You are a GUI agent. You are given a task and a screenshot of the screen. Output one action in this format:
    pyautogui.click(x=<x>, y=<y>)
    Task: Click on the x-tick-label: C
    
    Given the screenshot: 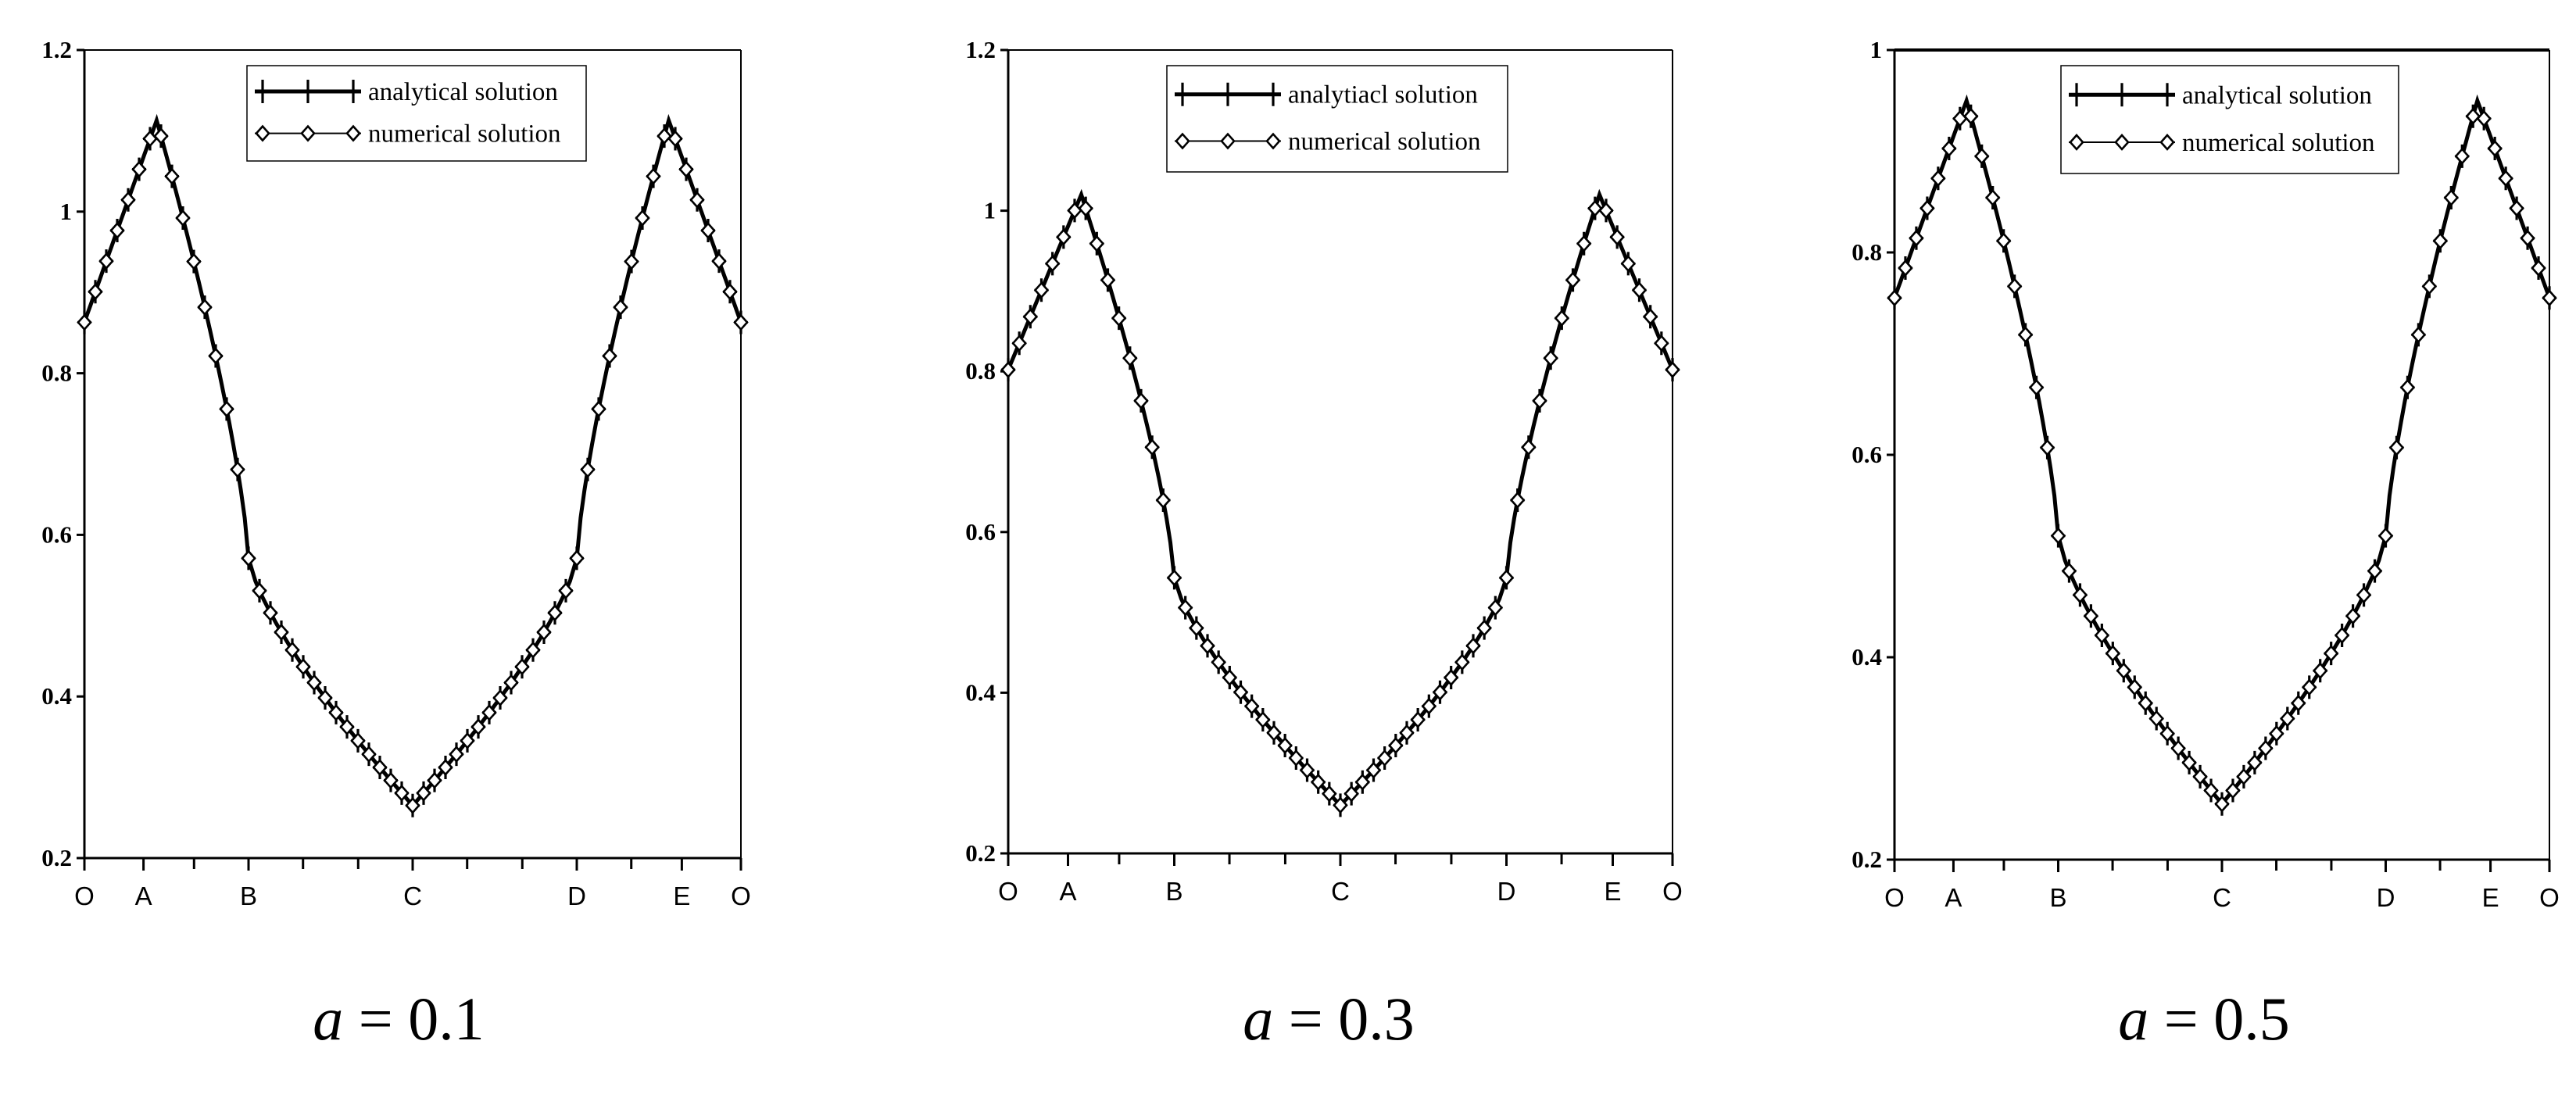 What is the action you would take?
    pyautogui.click(x=412, y=896)
    